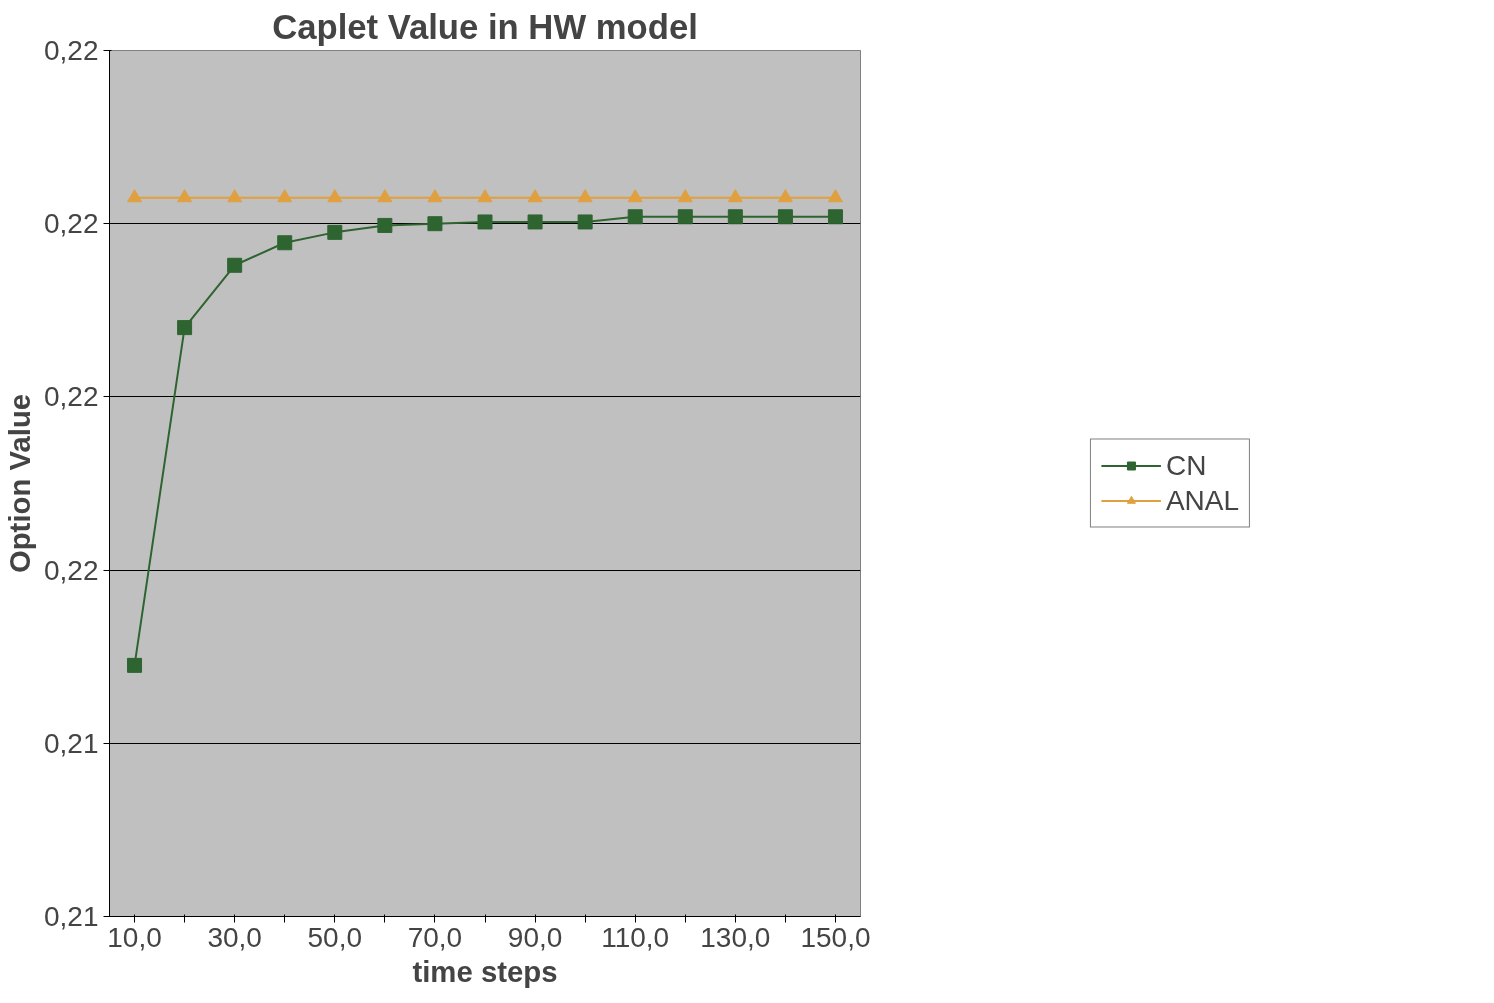 The height and width of the screenshot is (1003, 1494). Describe the element at coordinates (535, 937) in the screenshot. I see `x-tick-label: 90,0` at that location.